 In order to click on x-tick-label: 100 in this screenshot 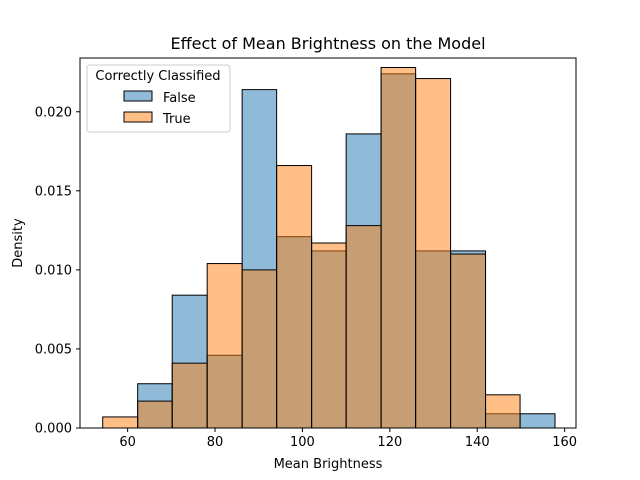, I will do `click(302, 442)`.